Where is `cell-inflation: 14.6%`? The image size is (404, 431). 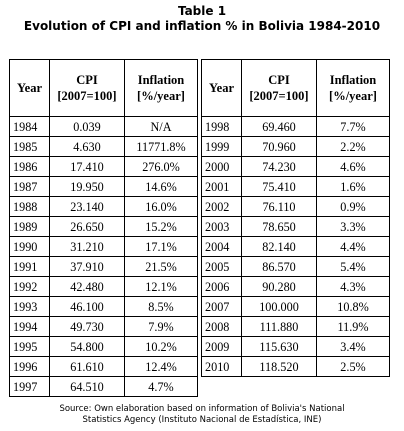 cell-inflation: 14.6% is located at coordinates (161, 186).